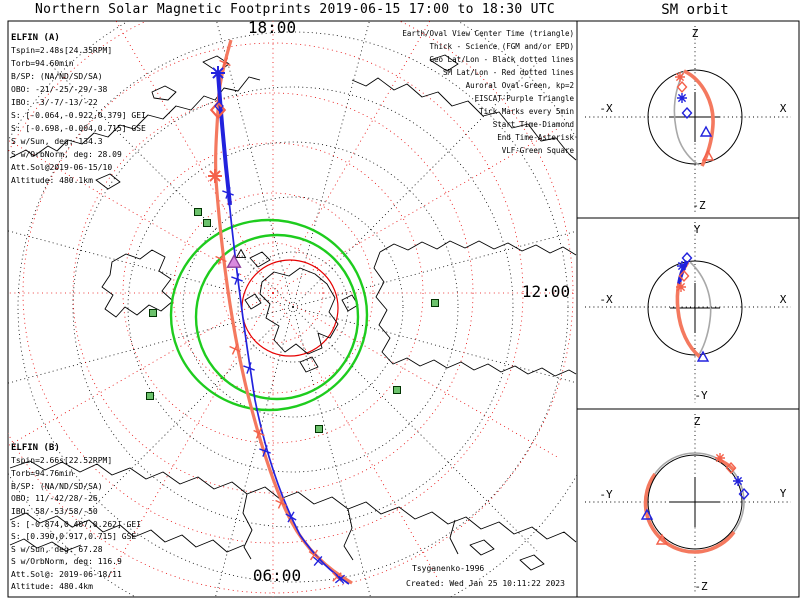  Describe the element at coordinates (52, 180) in the screenshot. I see `elfin-a-info-line: Altitude: 480.1km` at that location.